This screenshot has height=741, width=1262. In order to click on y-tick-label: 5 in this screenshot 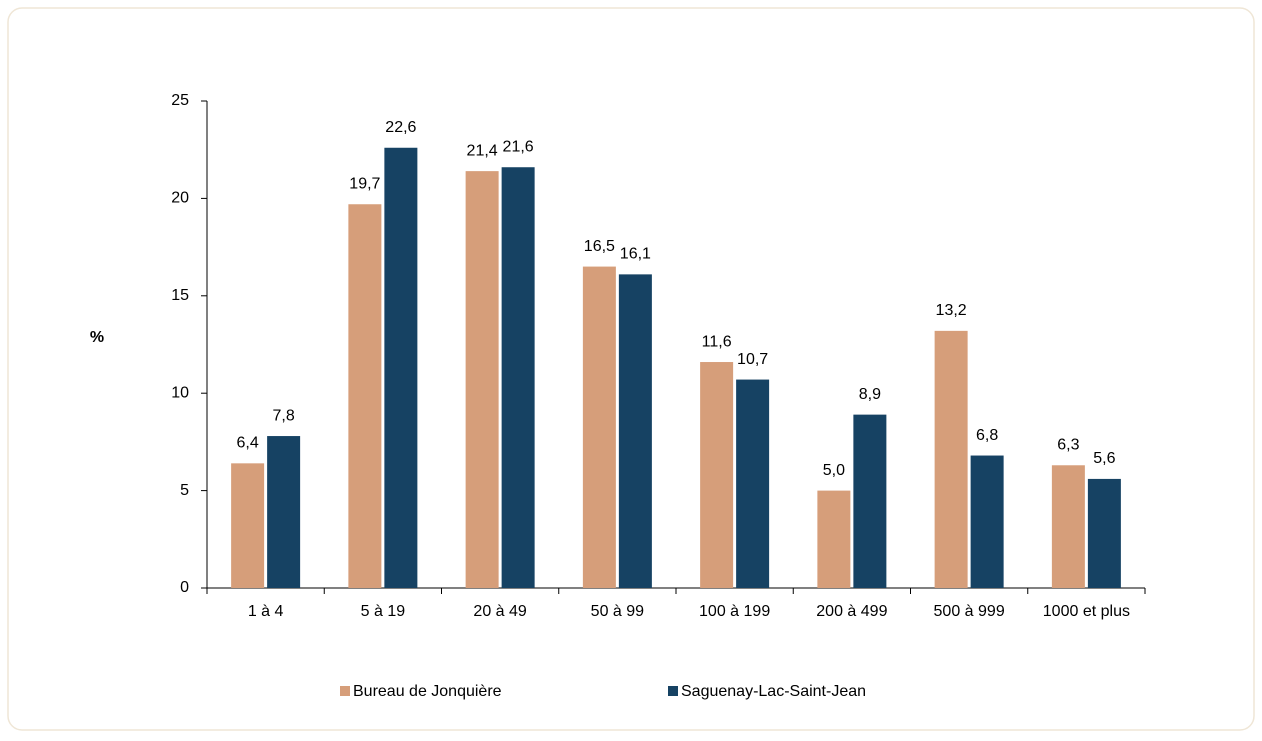, I will do `click(184, 490)`.